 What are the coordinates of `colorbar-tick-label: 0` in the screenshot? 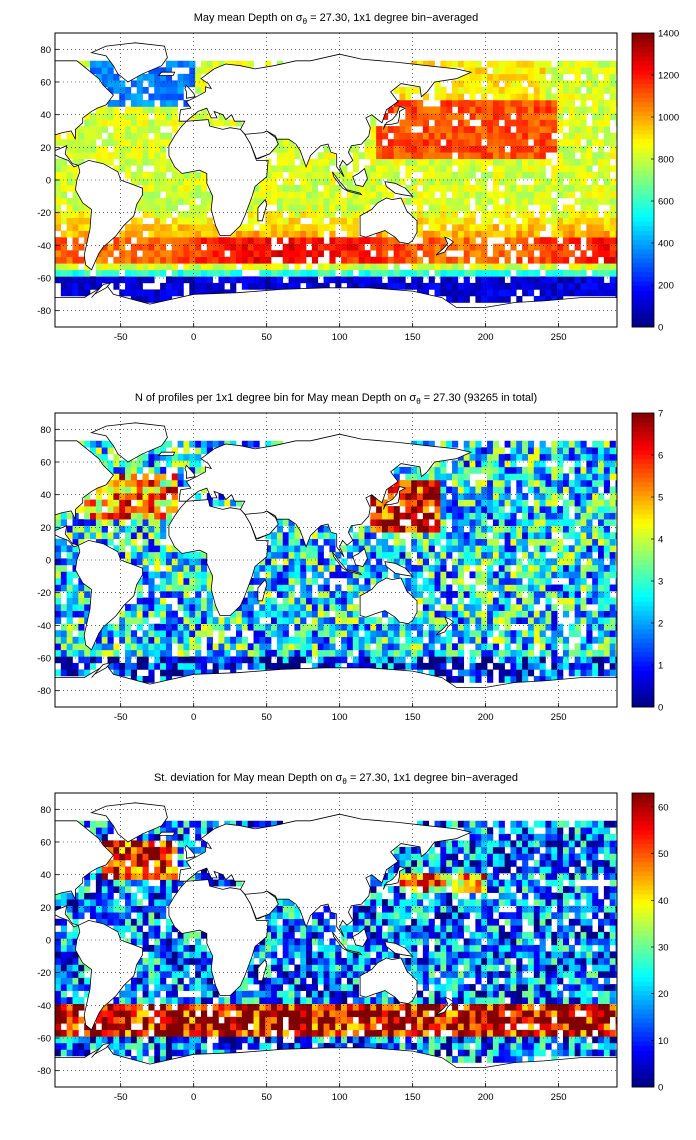 It's located at (660, 708).